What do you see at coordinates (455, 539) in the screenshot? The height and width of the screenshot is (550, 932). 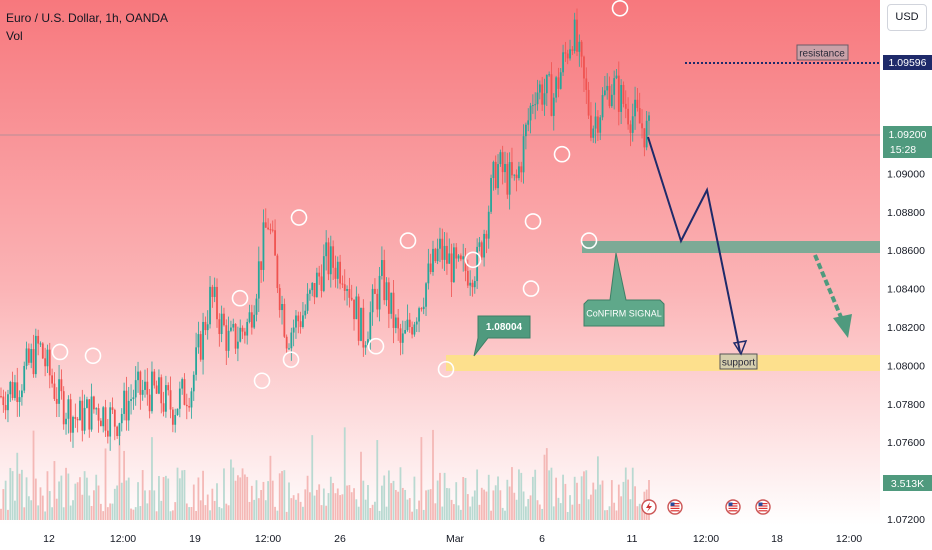 I see `time-tick-label: Mar` at bounding box center [455, 539].